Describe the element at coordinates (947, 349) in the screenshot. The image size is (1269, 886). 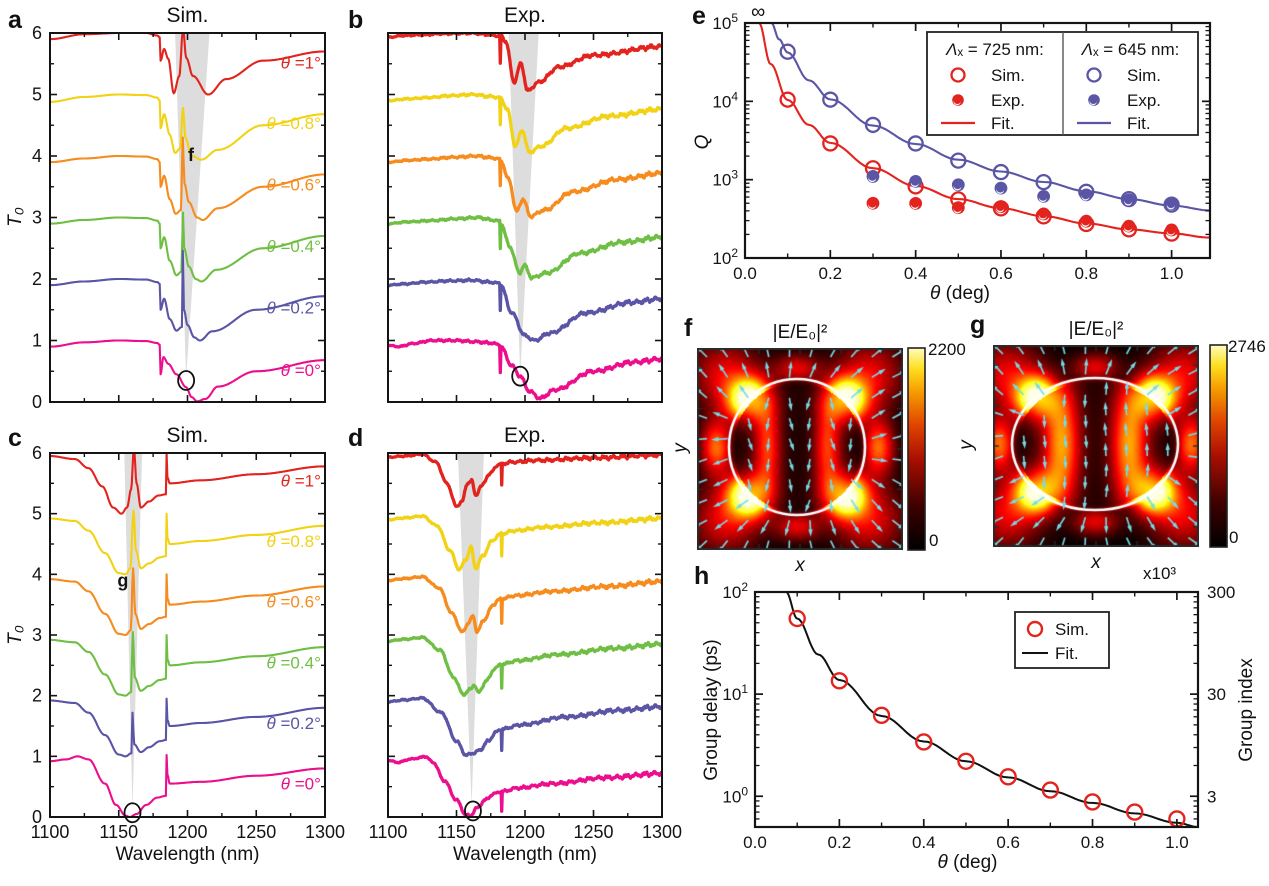
I see `colorbar-f-max: 2200` at that location.